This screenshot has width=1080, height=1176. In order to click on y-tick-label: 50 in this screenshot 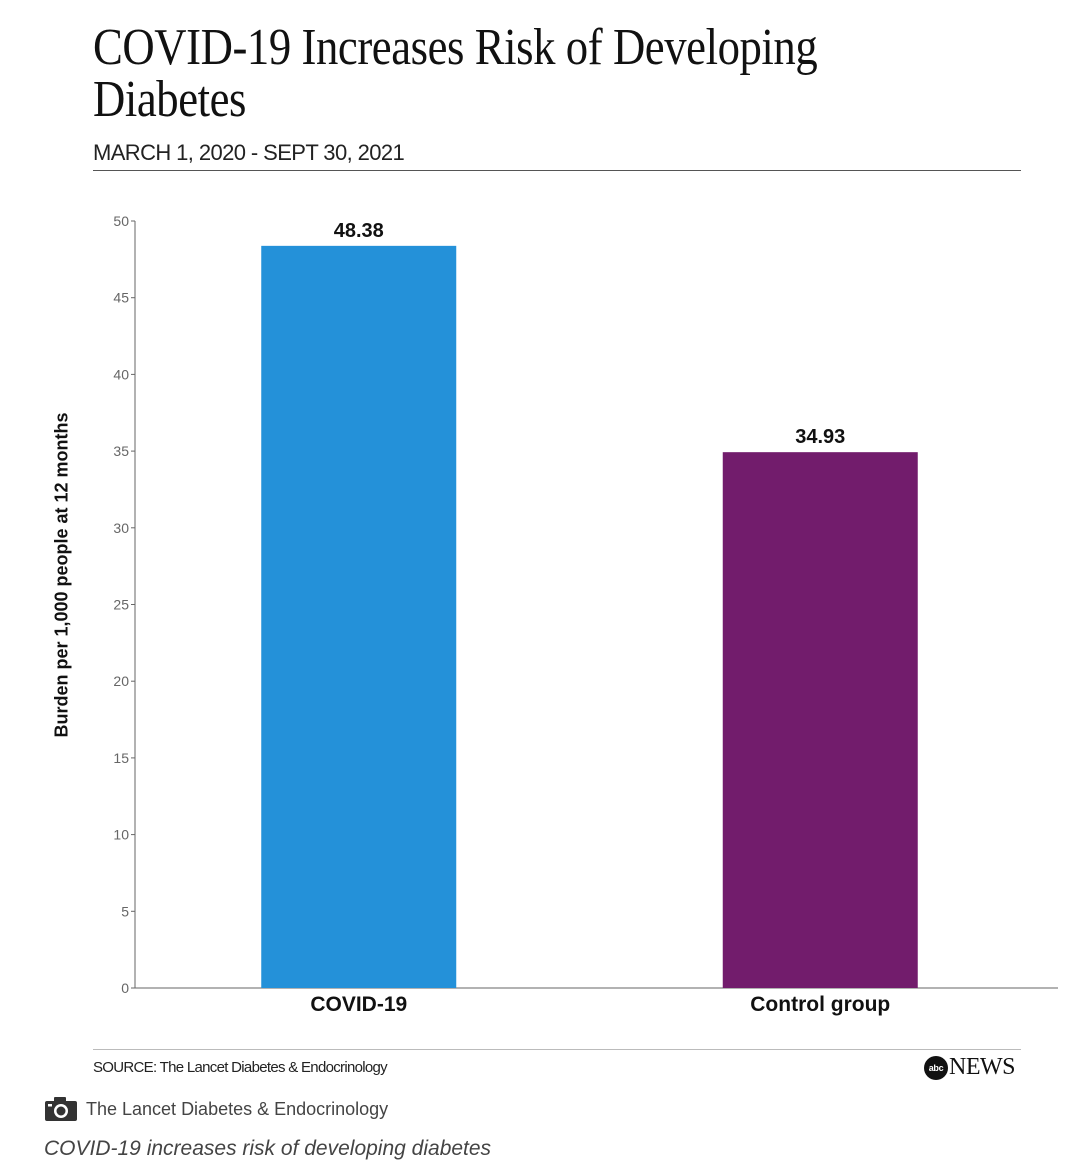, I will do `click(121, 221)`.